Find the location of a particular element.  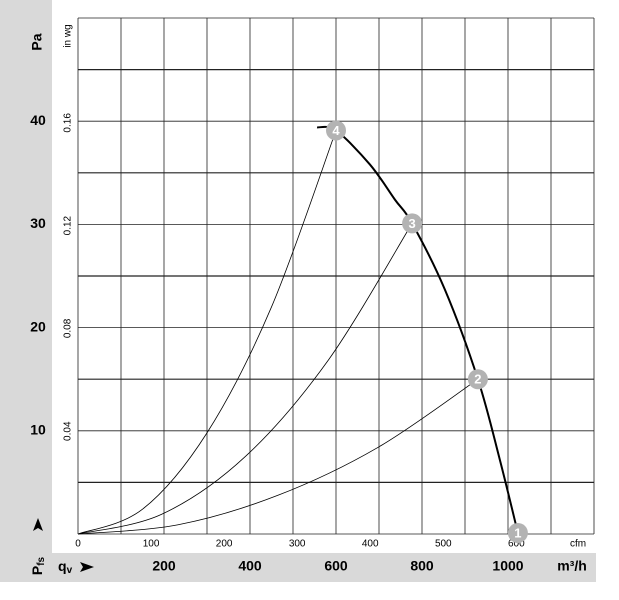

x-label: qv is located at coordinates (65, 567).